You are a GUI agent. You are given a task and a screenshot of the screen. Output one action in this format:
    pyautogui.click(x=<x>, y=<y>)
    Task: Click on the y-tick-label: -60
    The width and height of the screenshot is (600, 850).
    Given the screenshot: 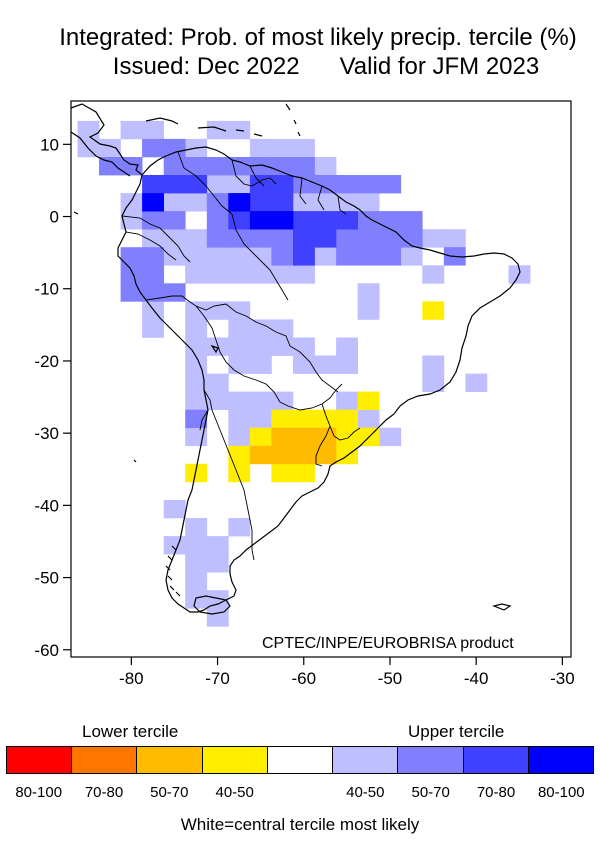 What is the action you would take?
    pyautogui.click(x=46, y=650)
    